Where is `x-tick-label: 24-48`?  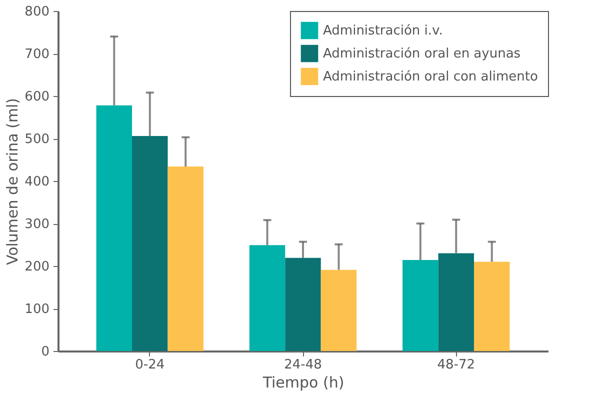 x-tick-label: 24-48 is located at coordinates (303, 365).